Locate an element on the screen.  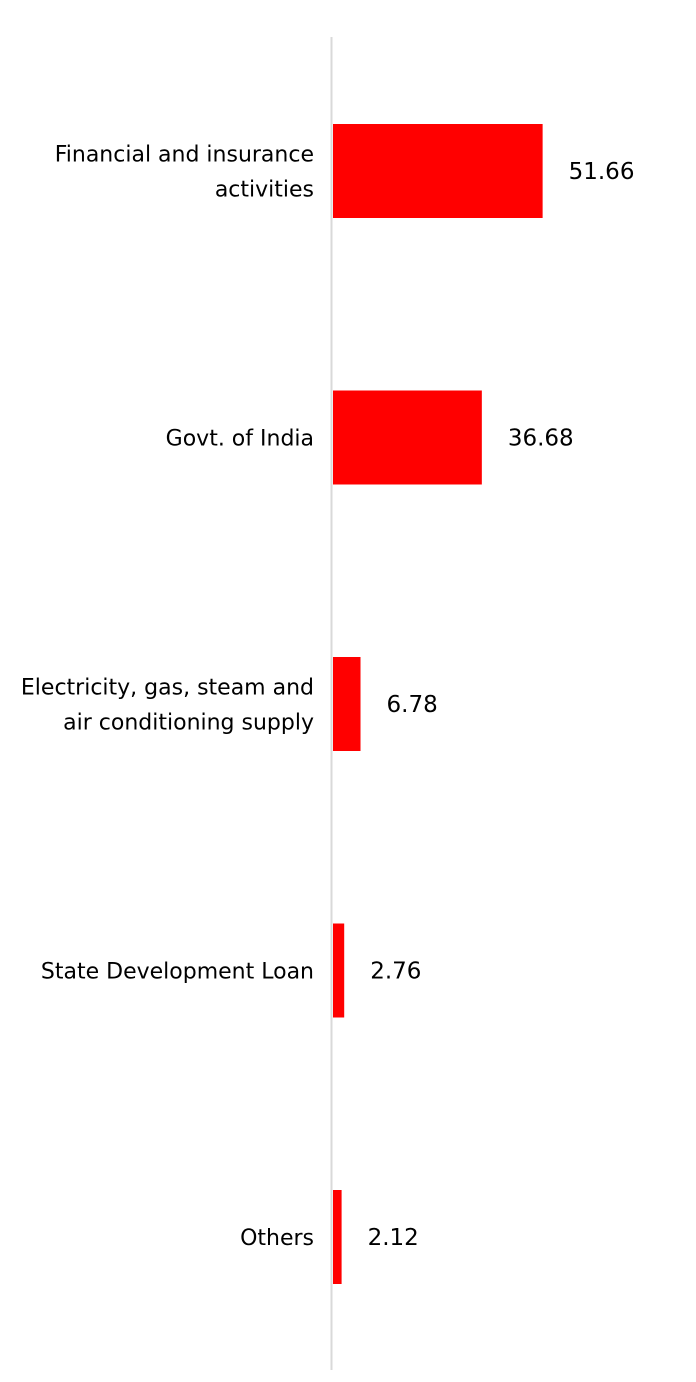
data-label: 2.76 is located at coordinates (395, 972).